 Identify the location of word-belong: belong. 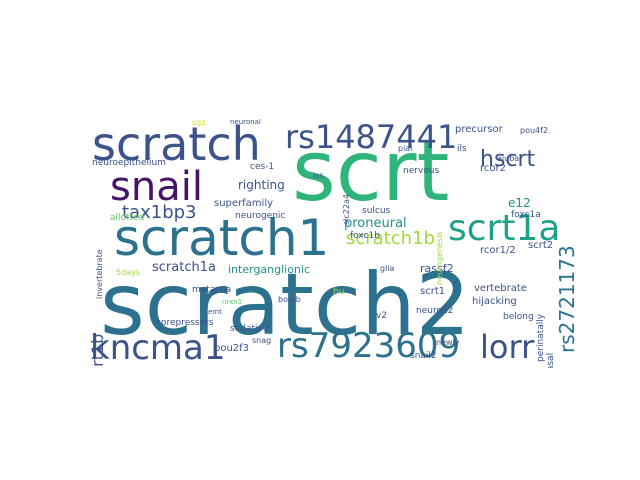
(518, 317).